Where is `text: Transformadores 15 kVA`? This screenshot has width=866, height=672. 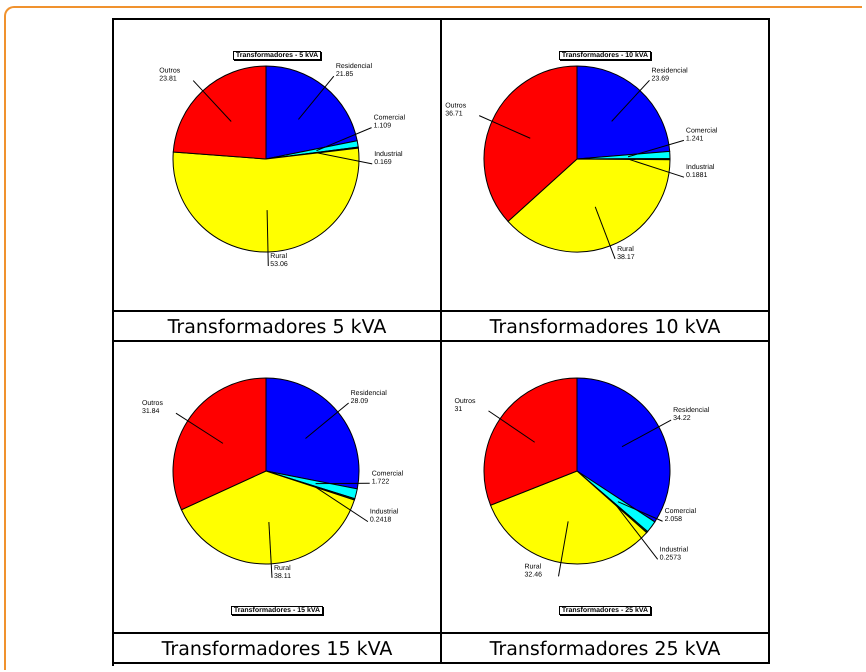
text: Transformadores 15 kVA is located at coordinates (277, 649).